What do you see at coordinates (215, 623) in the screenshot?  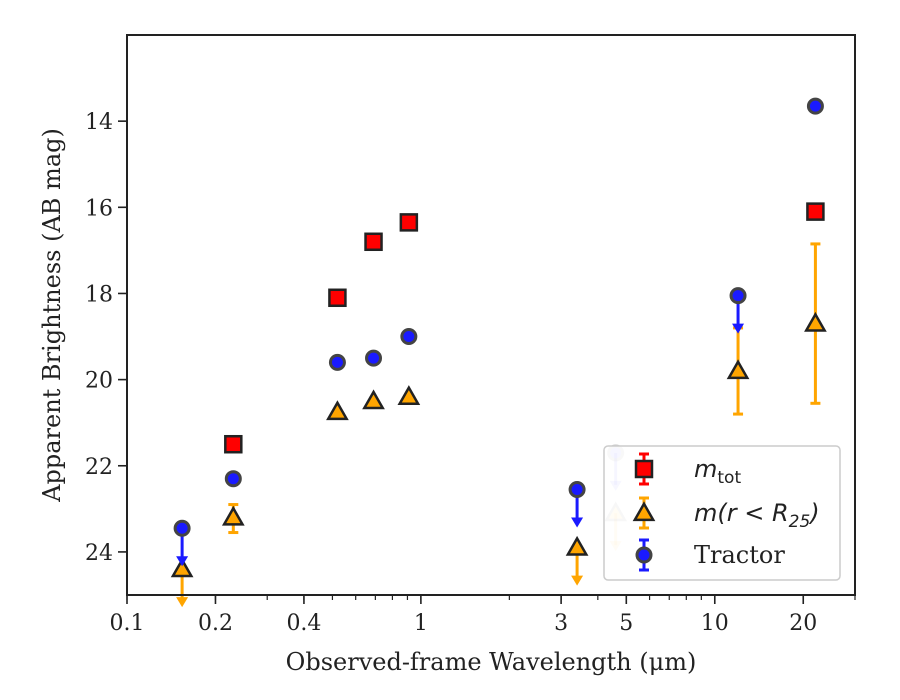 I see `x-tick-label: 0.2` at bounding box center [215, 623].